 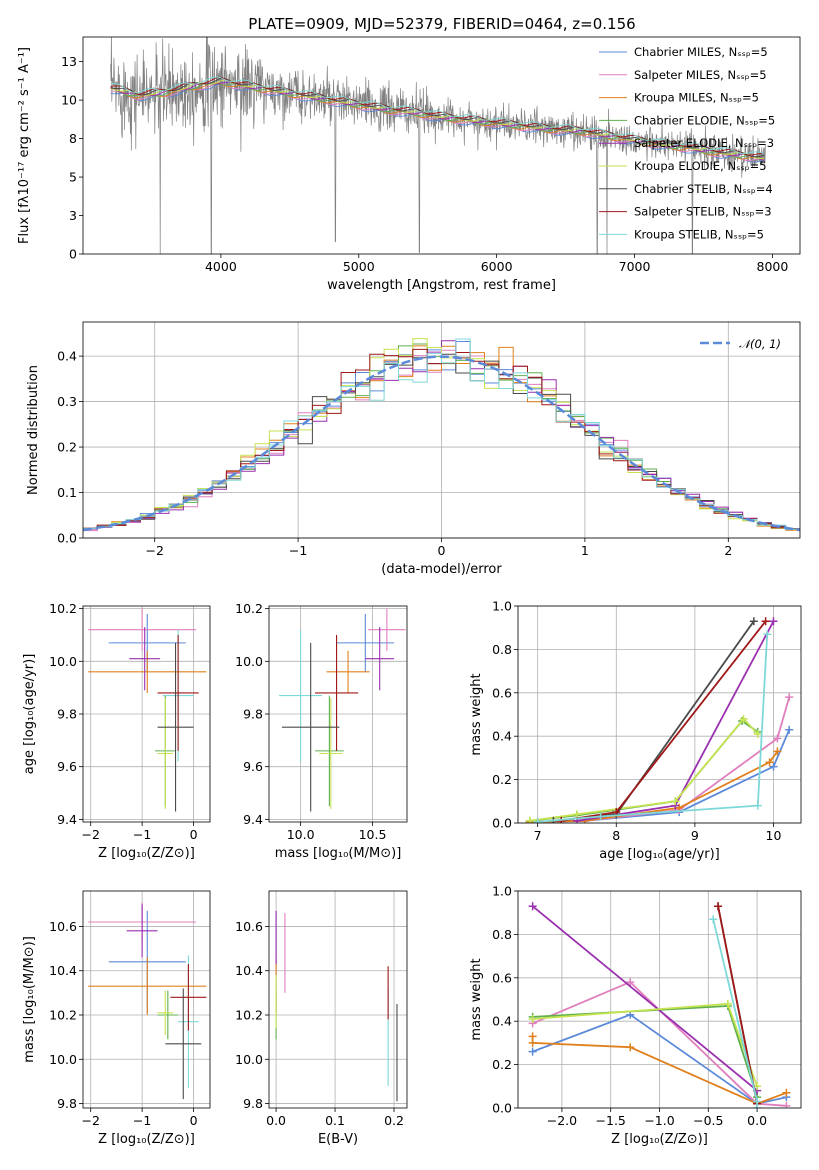 What do you see at coordinates (359, 266) in the screenshot?
I see `spectrum-xtick-label-1: 5000` at bounding box center [359, 266].